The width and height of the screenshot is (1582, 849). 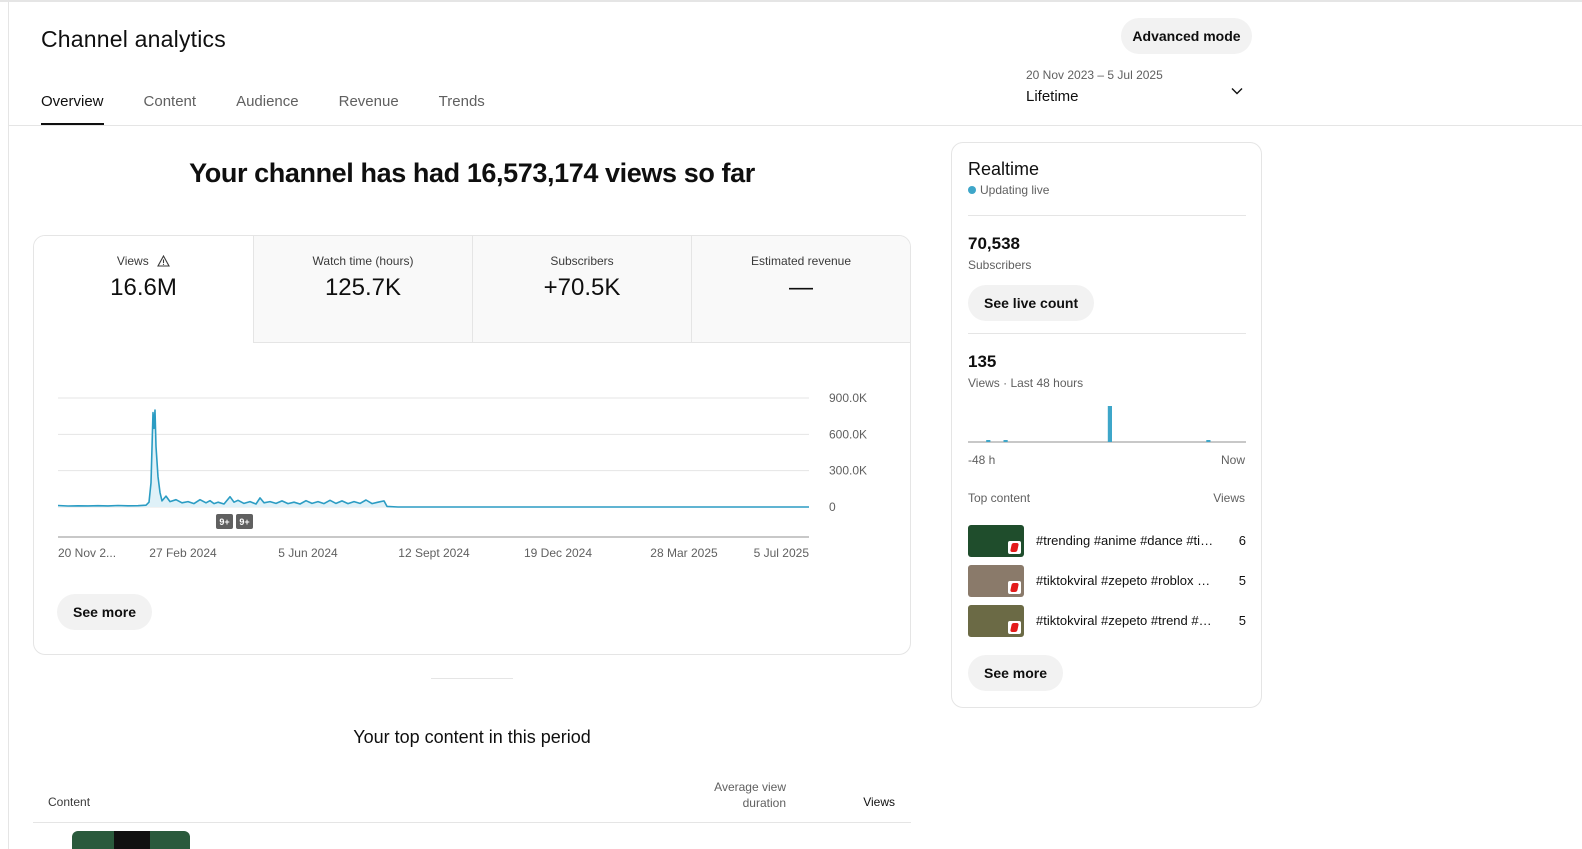 I want to click on table-header-divider, so click(x=472, y=822).